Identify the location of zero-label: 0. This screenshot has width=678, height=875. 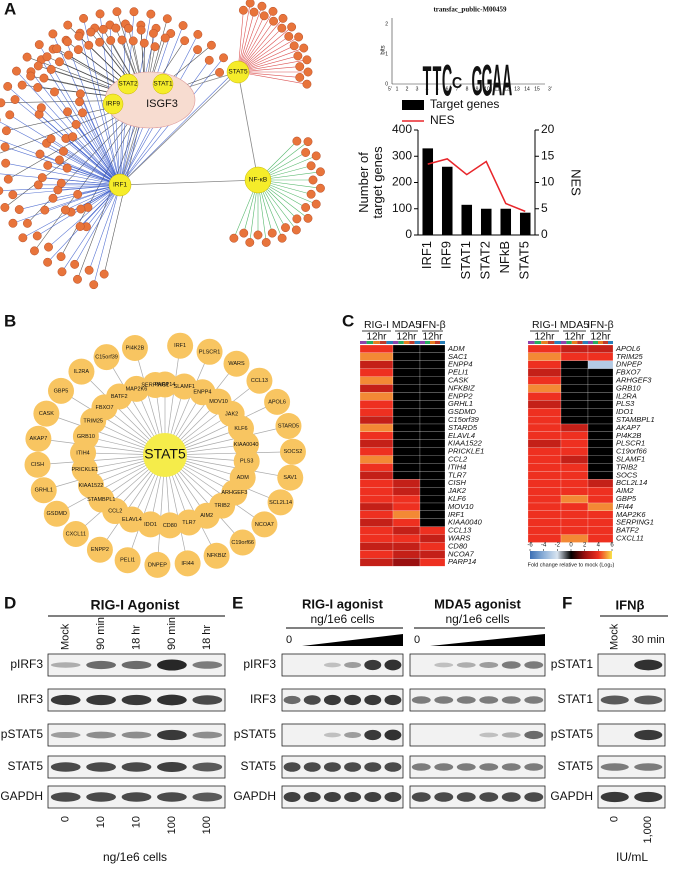
(417, 640).